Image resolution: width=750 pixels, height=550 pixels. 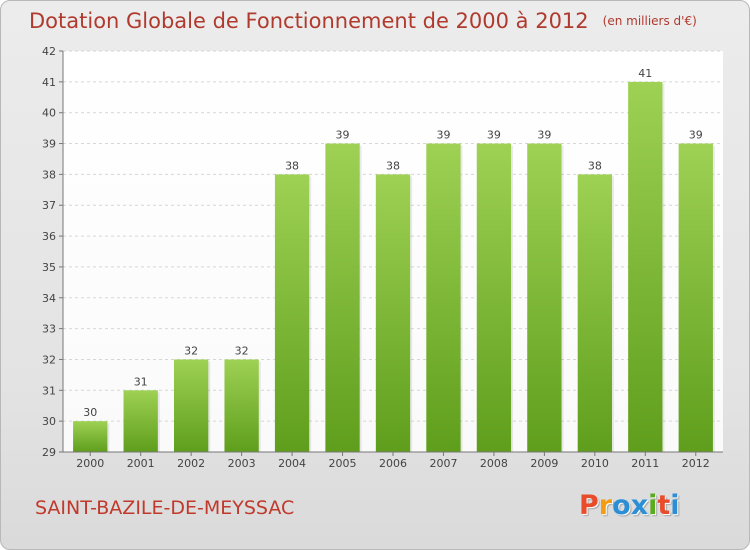 What do you see at coordinates (649, 21) in the screenshot?
I see `chart-unit: (en milliers d'€)` at bounding box center [649, 21].